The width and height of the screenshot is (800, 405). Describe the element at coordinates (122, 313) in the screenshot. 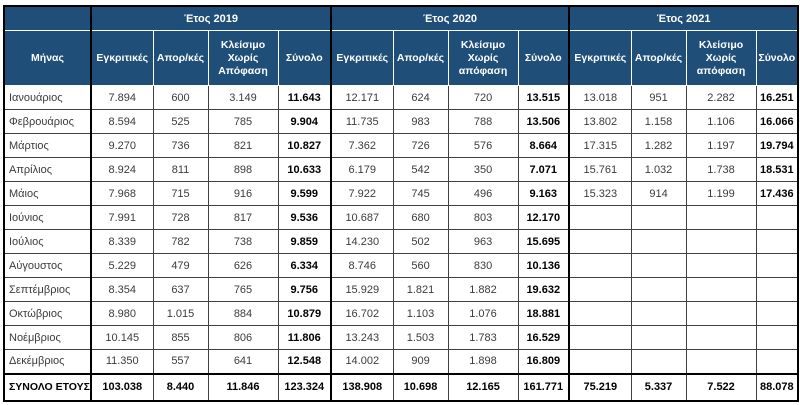

I see `value-cell: 8.980` at that location.